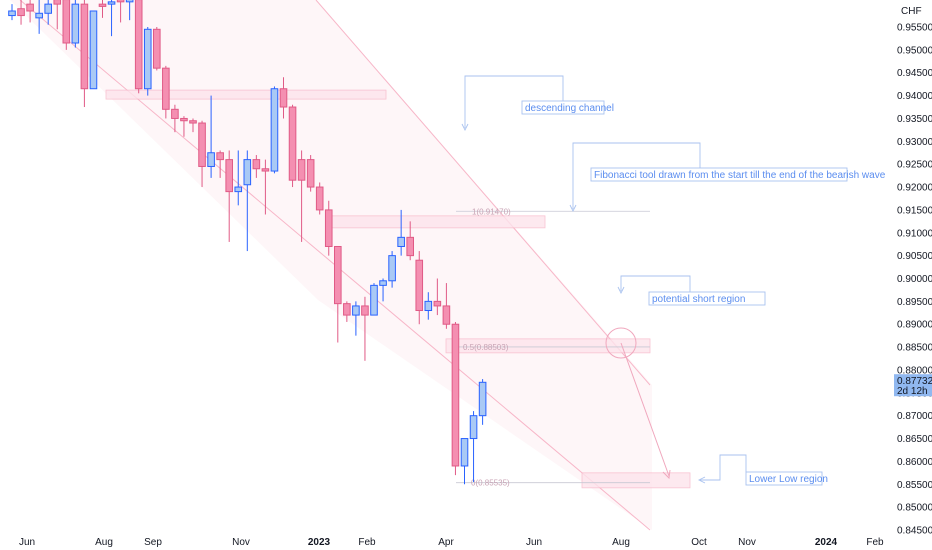 This screenshot has width=932, height=550. What do you see at coordinates (914, 531) in the screenshot?
I see `y-tick-label: 0.84500` at bounding box center [914, 531].